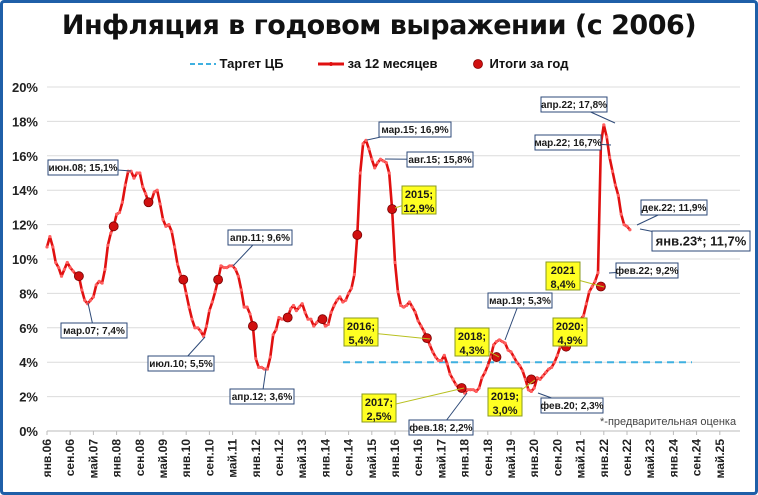 The width and height of the screenshot is (758, 495). I want to click on annotation-callout: 2021 8,4%, so click(575, 276).